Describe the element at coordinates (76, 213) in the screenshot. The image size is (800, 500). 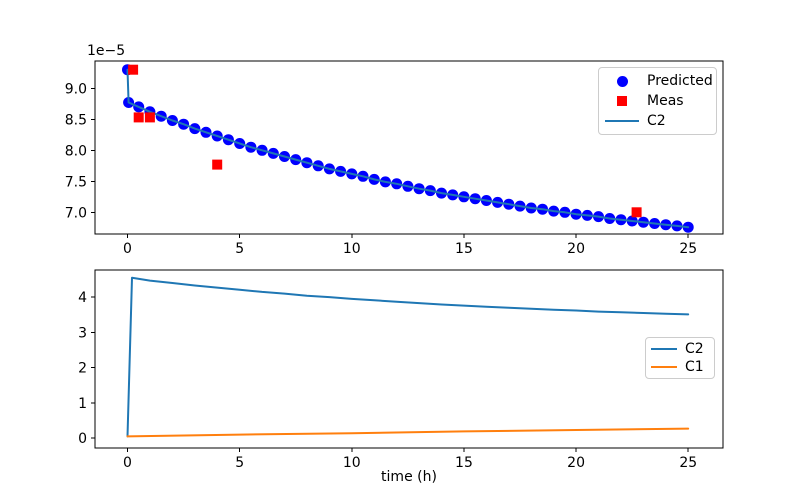
I see `y-tick-label: 7.0` at that location.